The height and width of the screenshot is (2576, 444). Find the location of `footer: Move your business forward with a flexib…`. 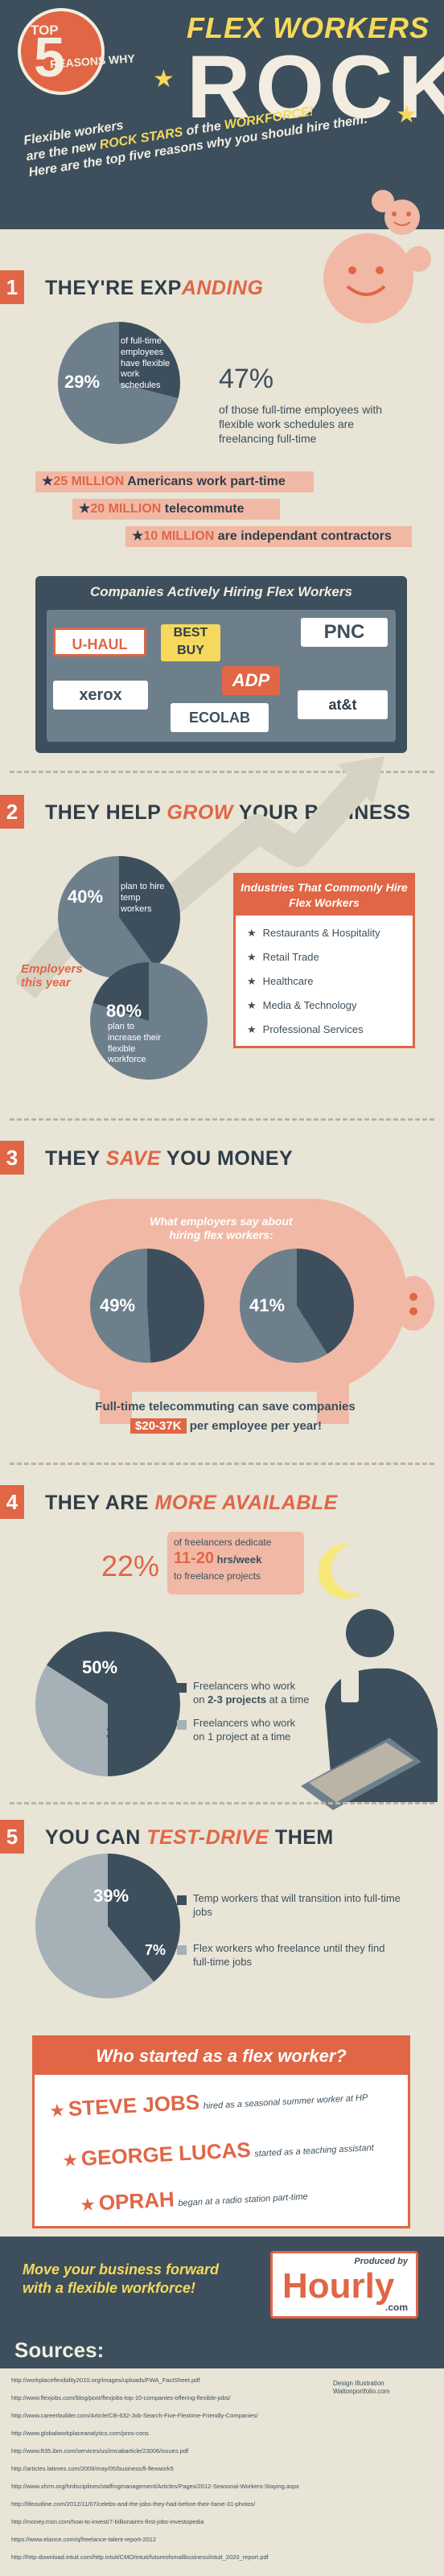

footer: Move your business forward with a flexib… is located at coordinates (222, 2285).